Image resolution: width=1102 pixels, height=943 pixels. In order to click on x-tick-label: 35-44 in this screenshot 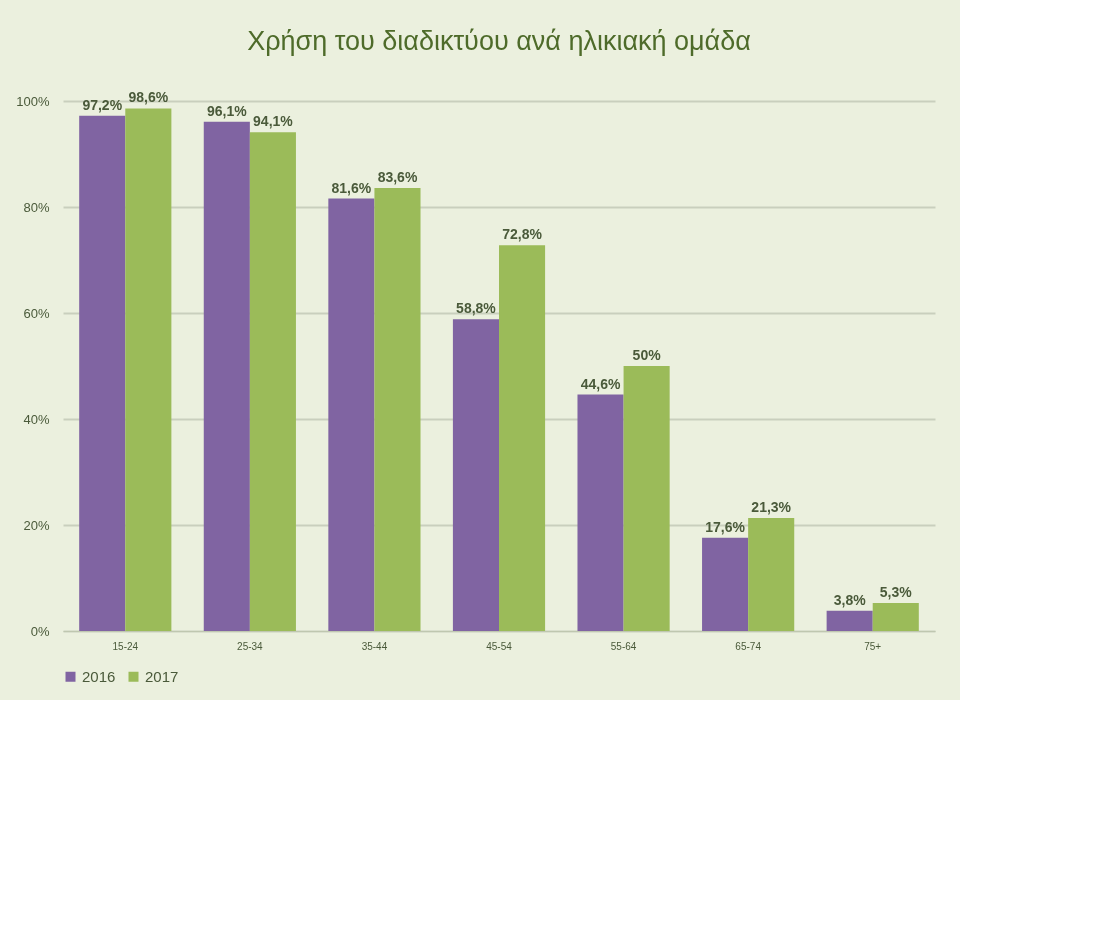, I will do `click(374, 646)`.